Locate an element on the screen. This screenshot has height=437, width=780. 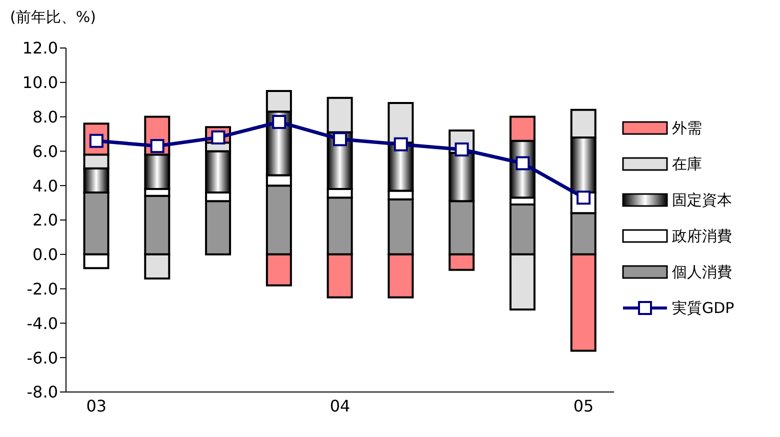
y-tick-label: 10.0 is located at coordinates (40, 82).